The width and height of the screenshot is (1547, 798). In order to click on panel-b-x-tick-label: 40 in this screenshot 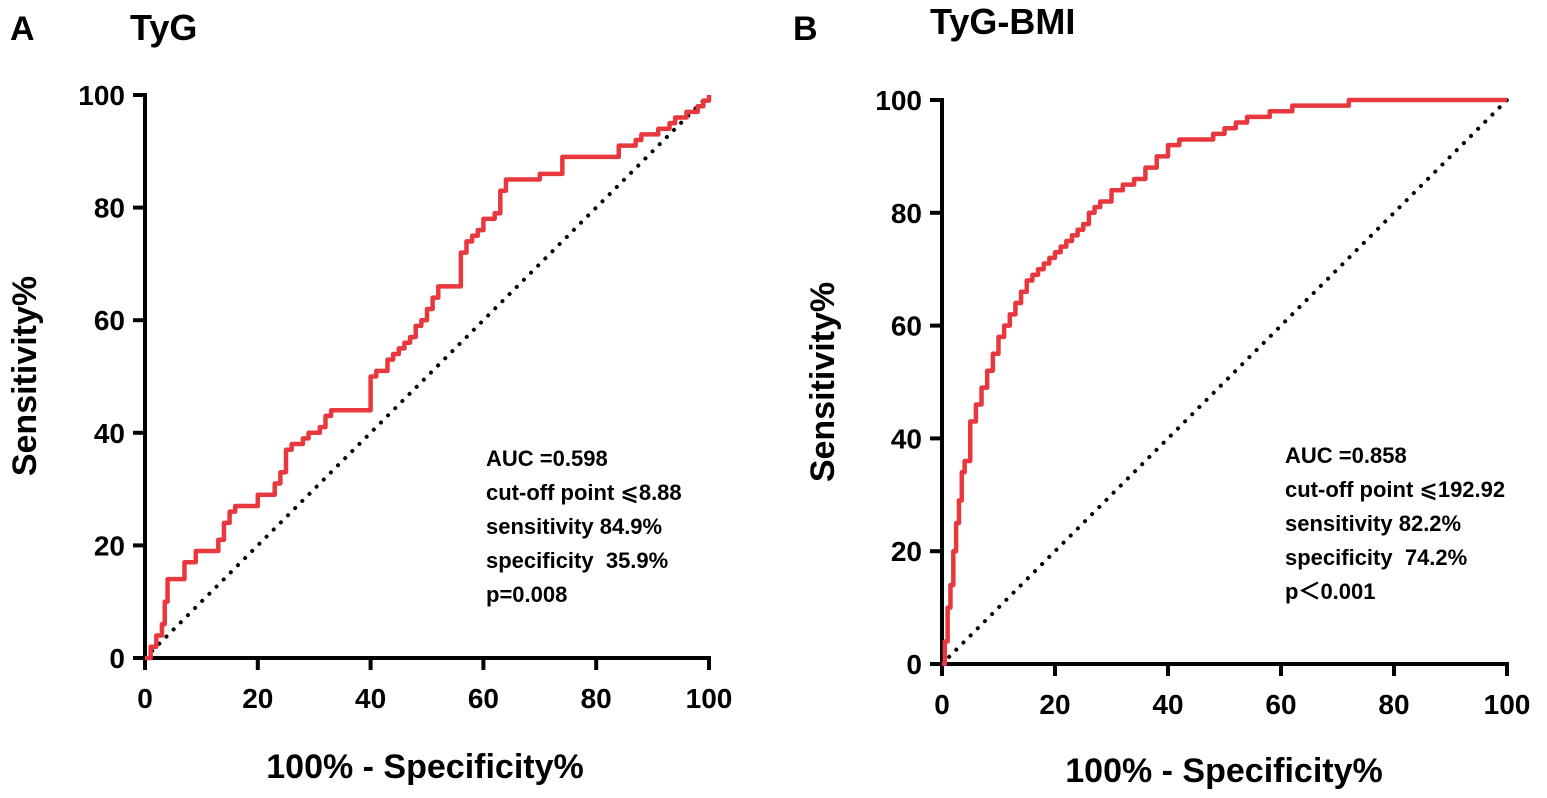, I will do `click(1167, 704)`.